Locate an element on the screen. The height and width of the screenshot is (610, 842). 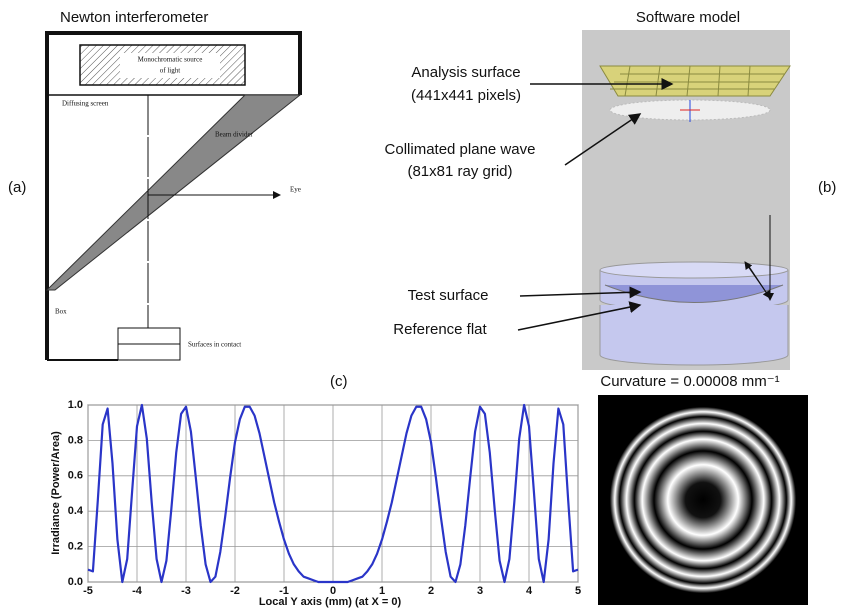
y-tick-label: 0.6 is located at coordinates (75, 476).